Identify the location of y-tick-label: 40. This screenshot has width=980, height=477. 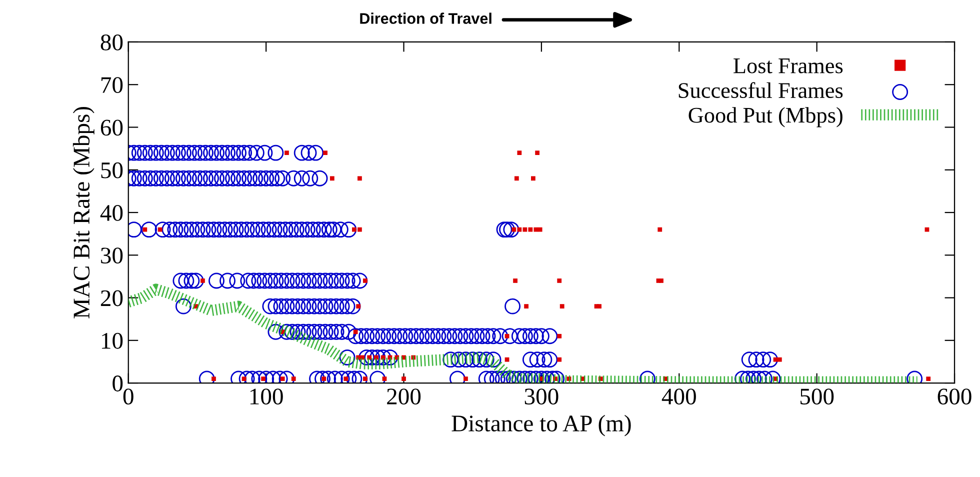
(111, 212).